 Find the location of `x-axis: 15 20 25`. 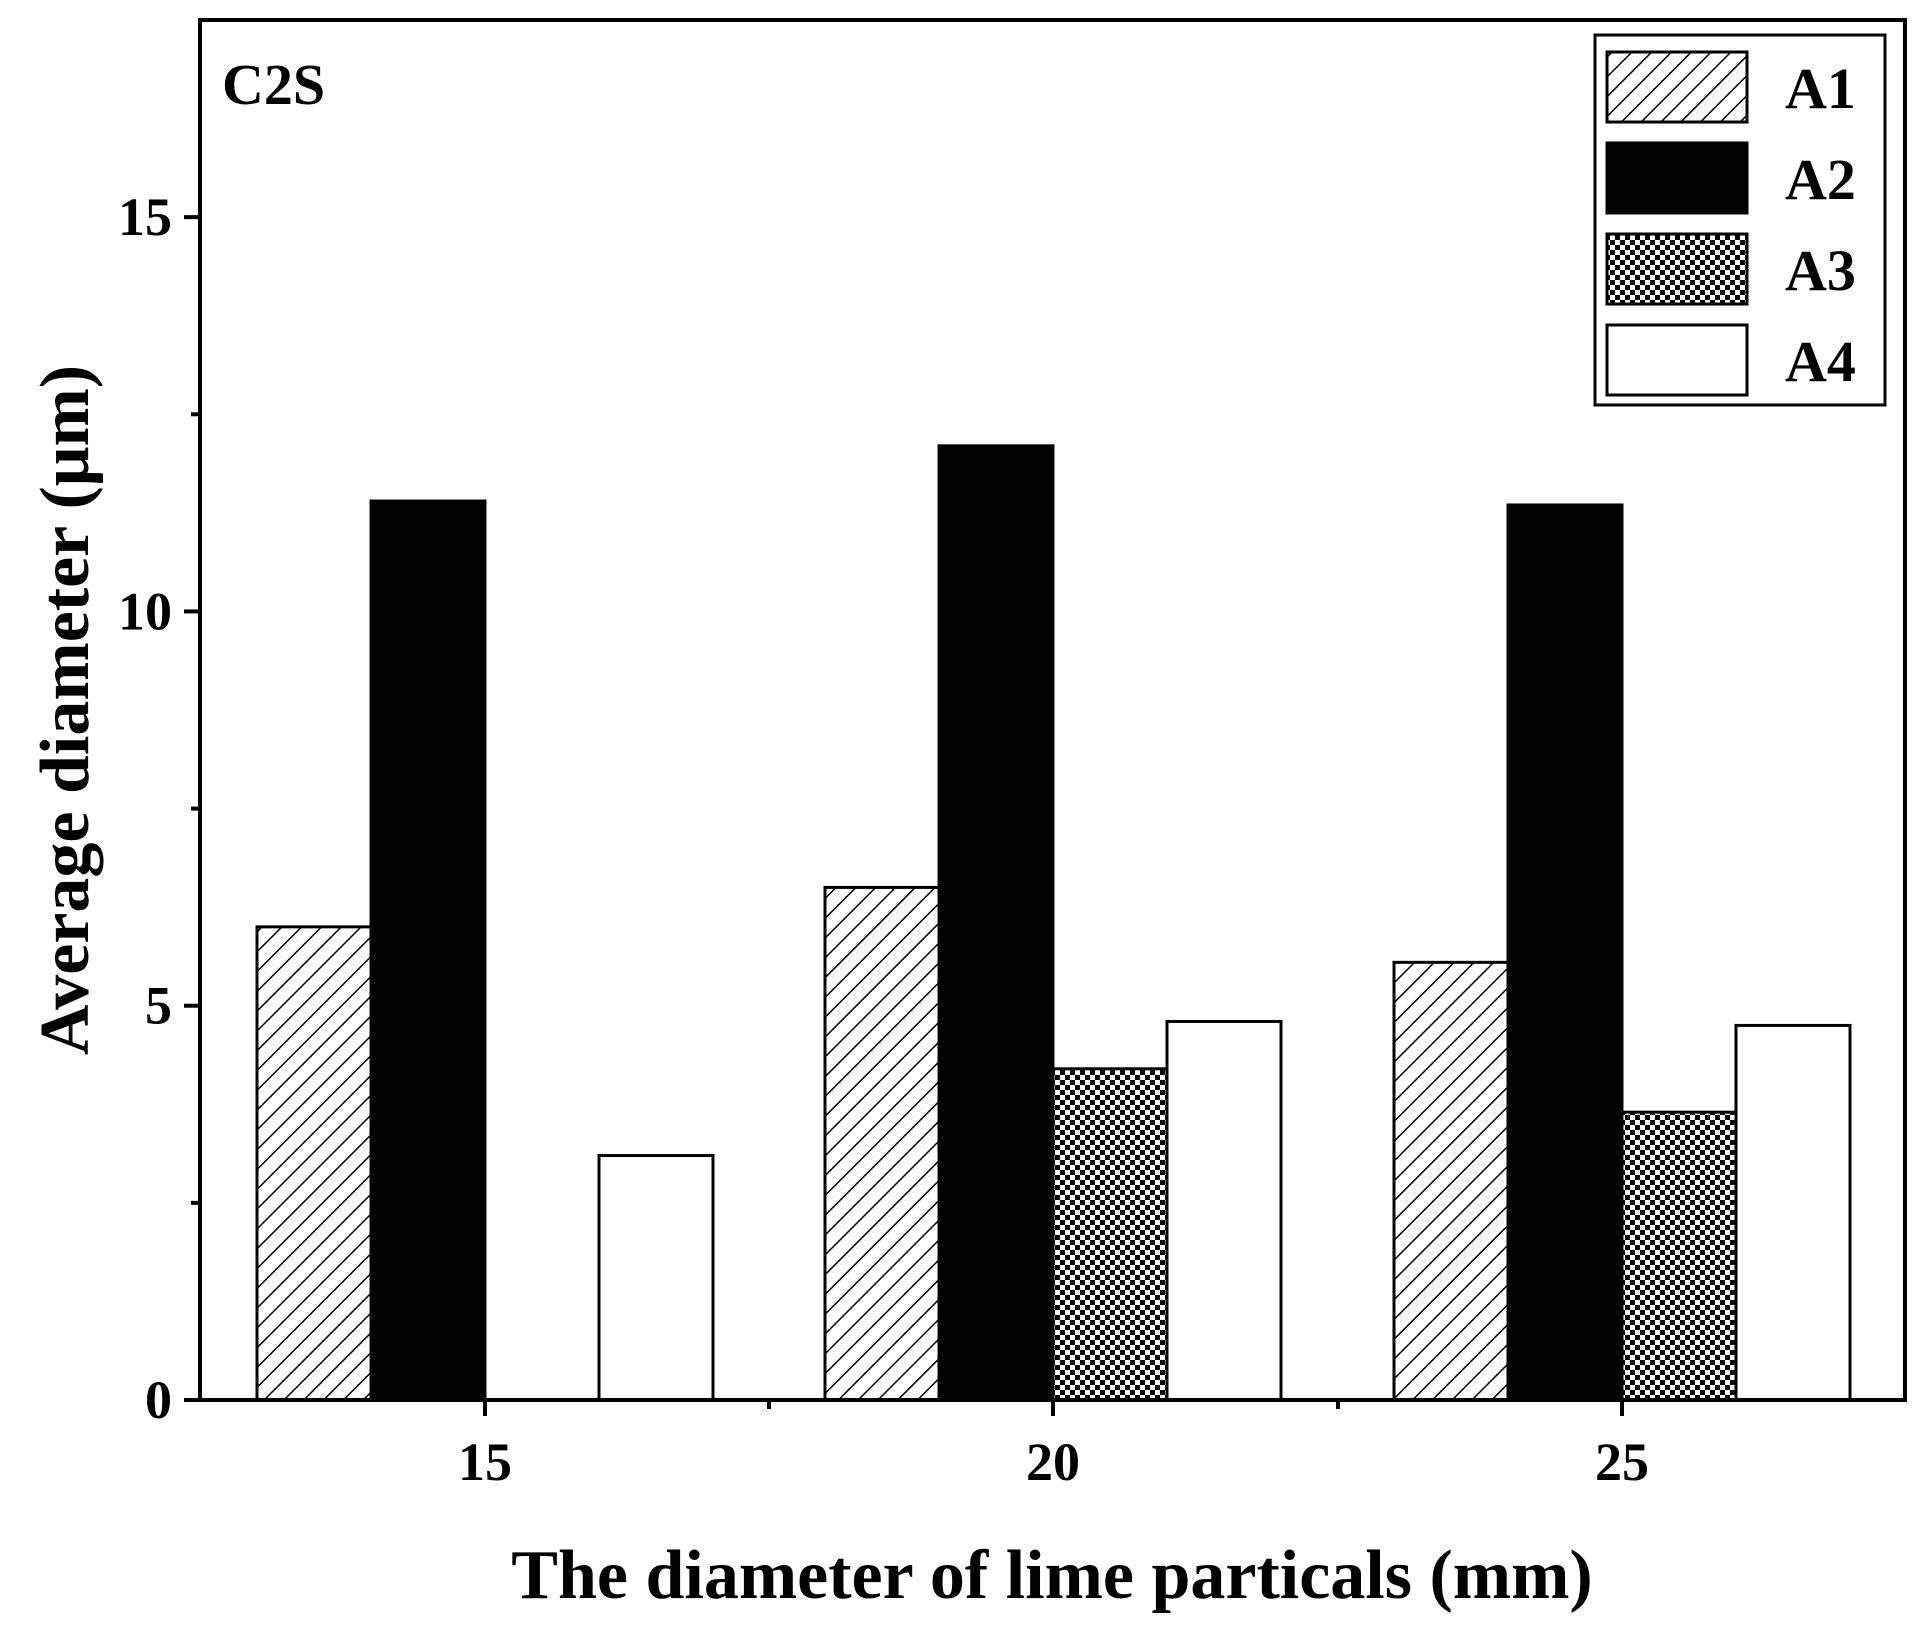

x-axis: 15 20 25 is located at coordinates (1053, 1446).